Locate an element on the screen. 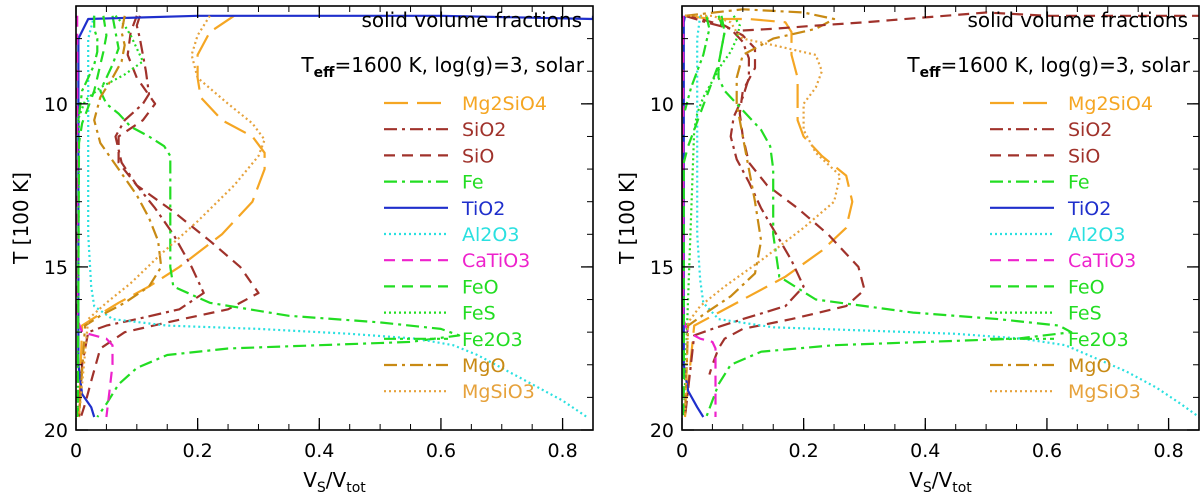 The image size is (1200, 497). series-line-extra is located at coordinates (970, 21).